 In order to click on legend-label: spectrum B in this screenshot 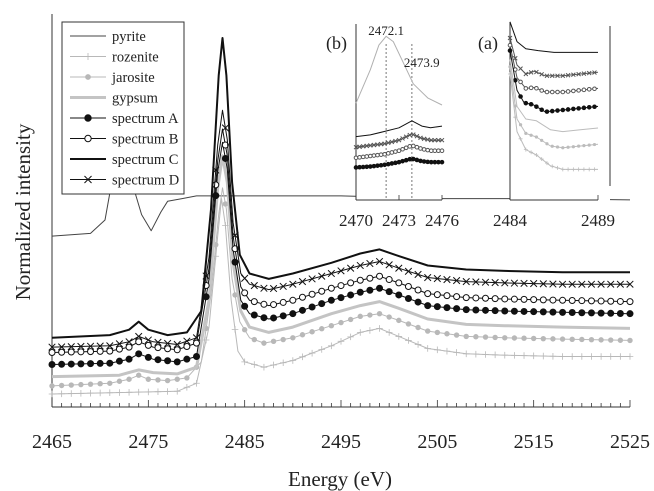, I will do `click(145, 140)`.